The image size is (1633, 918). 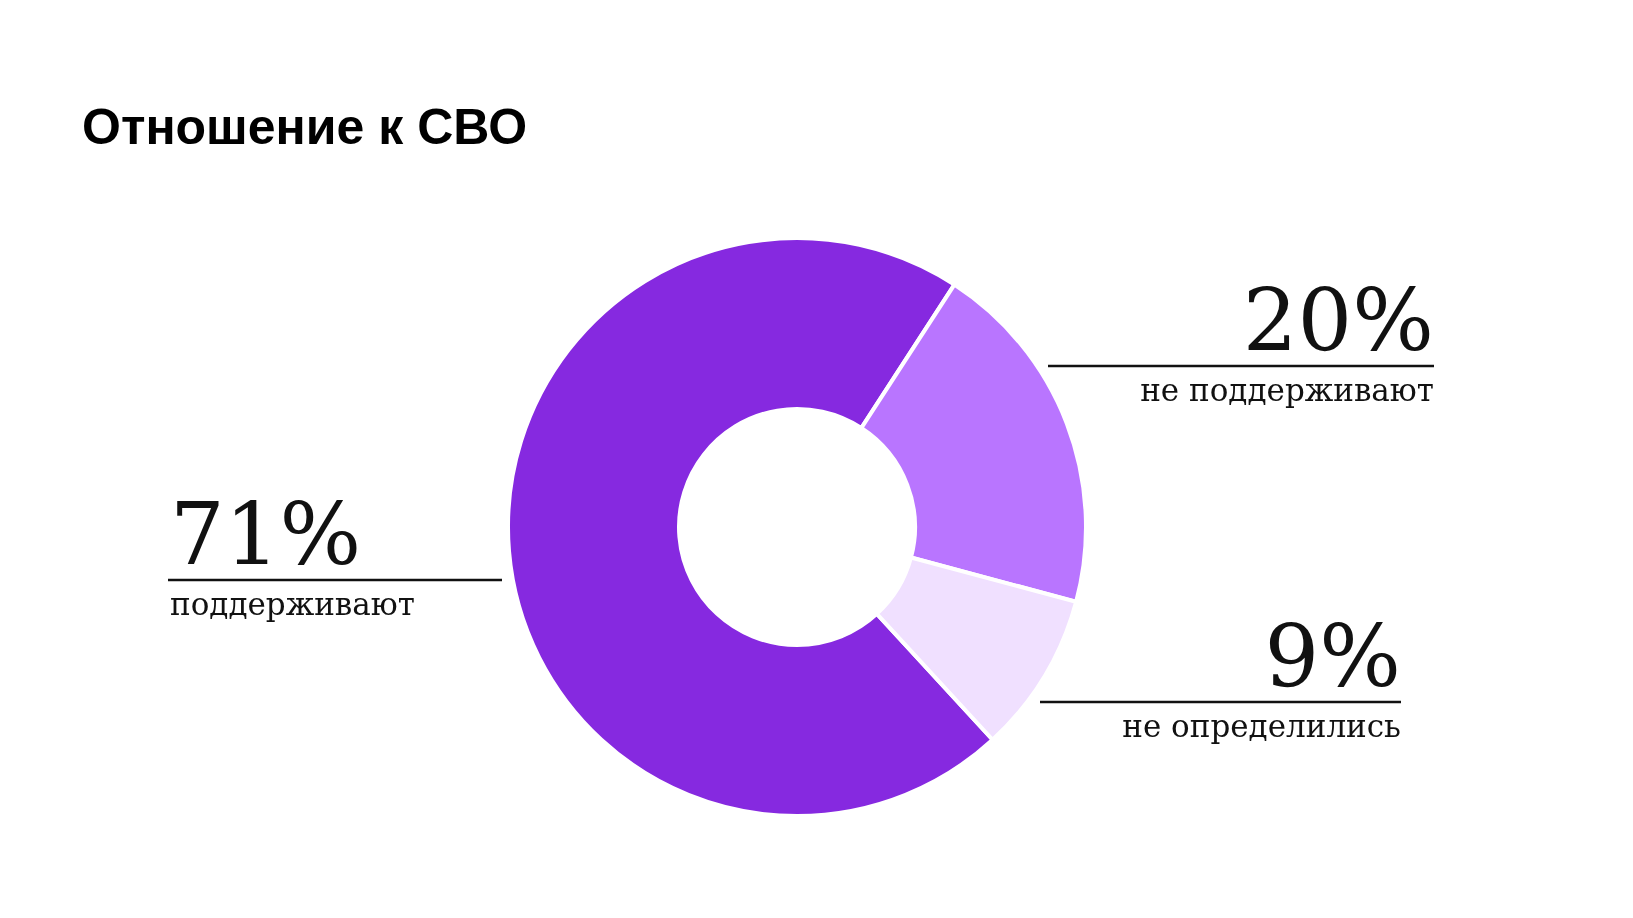 I want to click on slice-label: не поддерживают, so click(x=1287, y=390).